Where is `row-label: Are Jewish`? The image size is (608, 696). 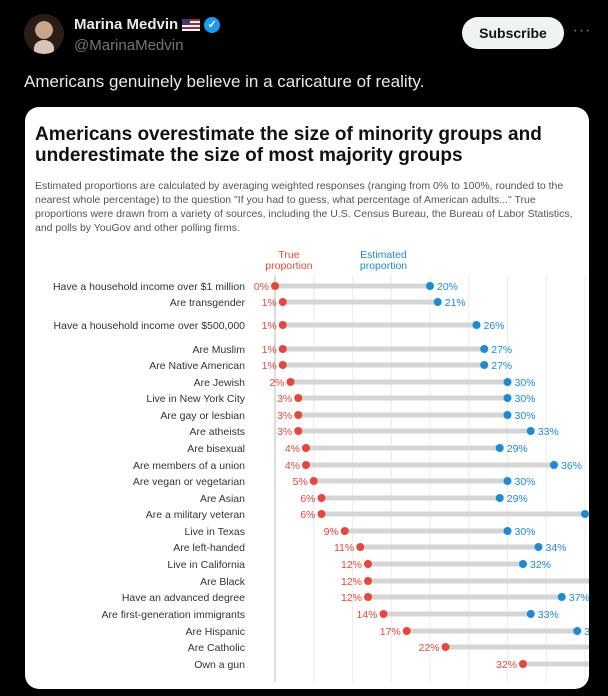 row-label: Are Jewish is located at coordinates (220, 383).